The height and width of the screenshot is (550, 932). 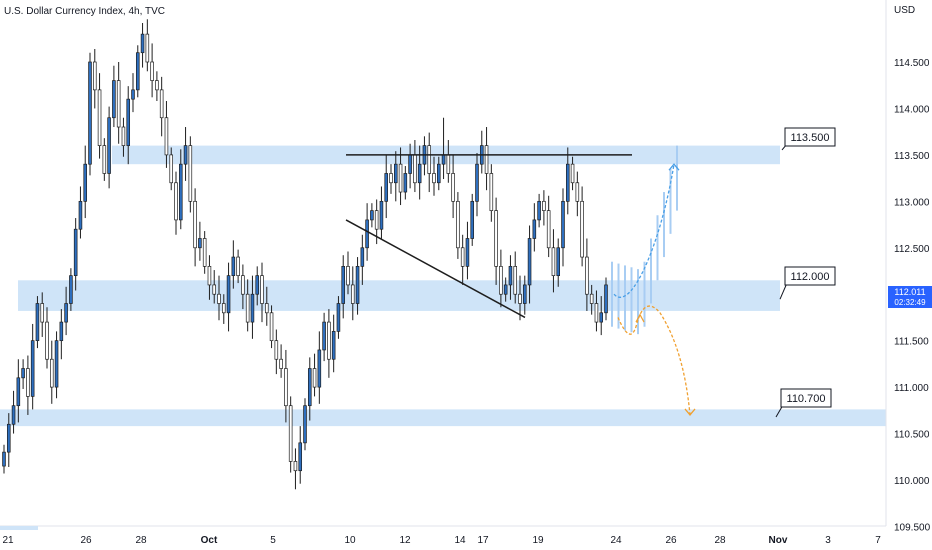 I want to click on time-tick-label: 5, so click(x=273, y=540).